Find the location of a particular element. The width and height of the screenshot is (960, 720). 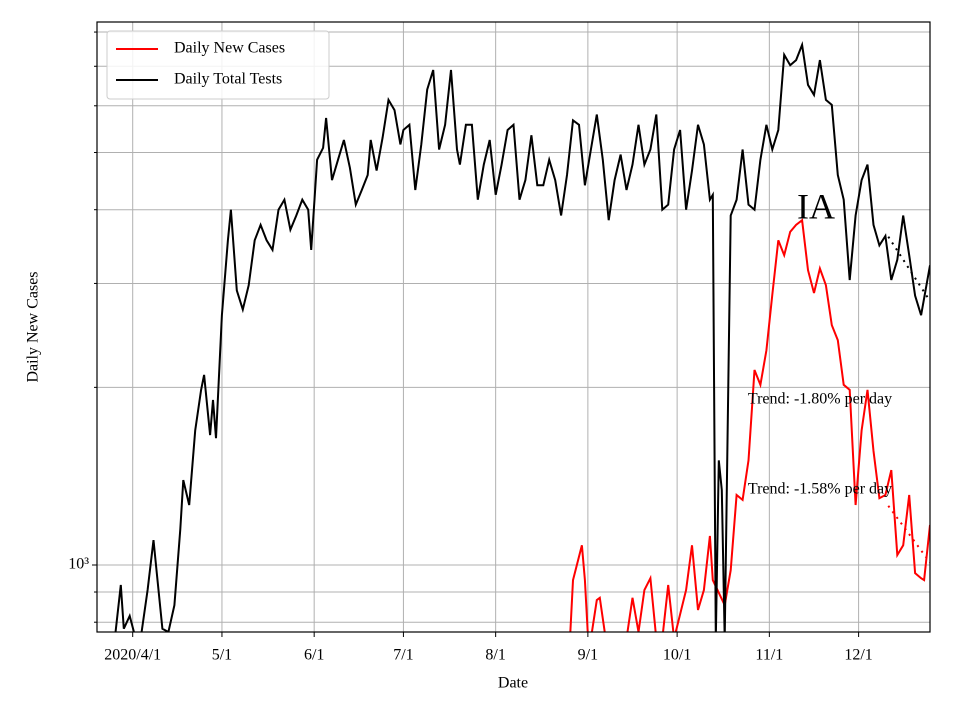

legend-label: Daily New Cases is located at coordinates (229, 48).